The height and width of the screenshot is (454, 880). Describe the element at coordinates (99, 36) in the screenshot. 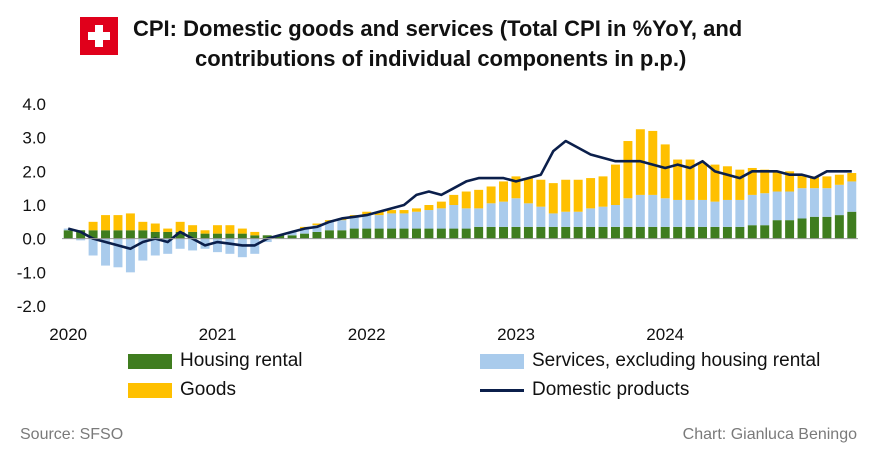

I see `swiss-flag-icon` at that location.